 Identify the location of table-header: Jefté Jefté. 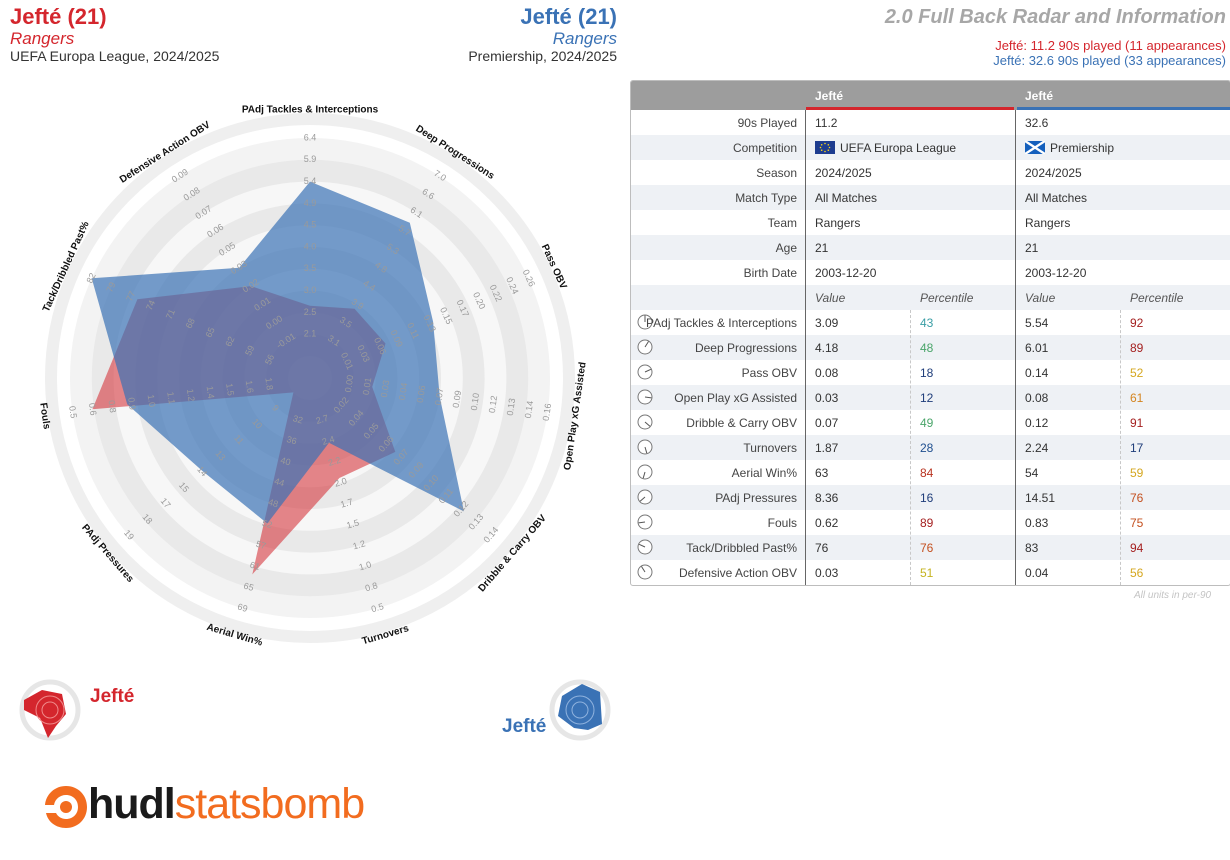
(930, 95).